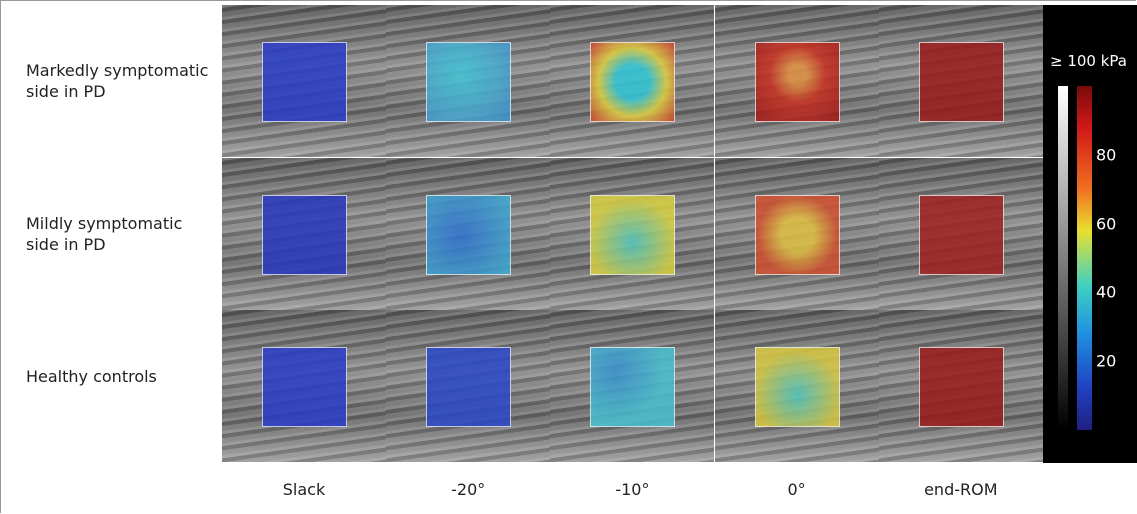 The image size is (1137, 514). What do you see at coordinates (1106, 292) in the screenshot?
I see `colorbar-tick-label: 40` at bounding box center [1106, 292].